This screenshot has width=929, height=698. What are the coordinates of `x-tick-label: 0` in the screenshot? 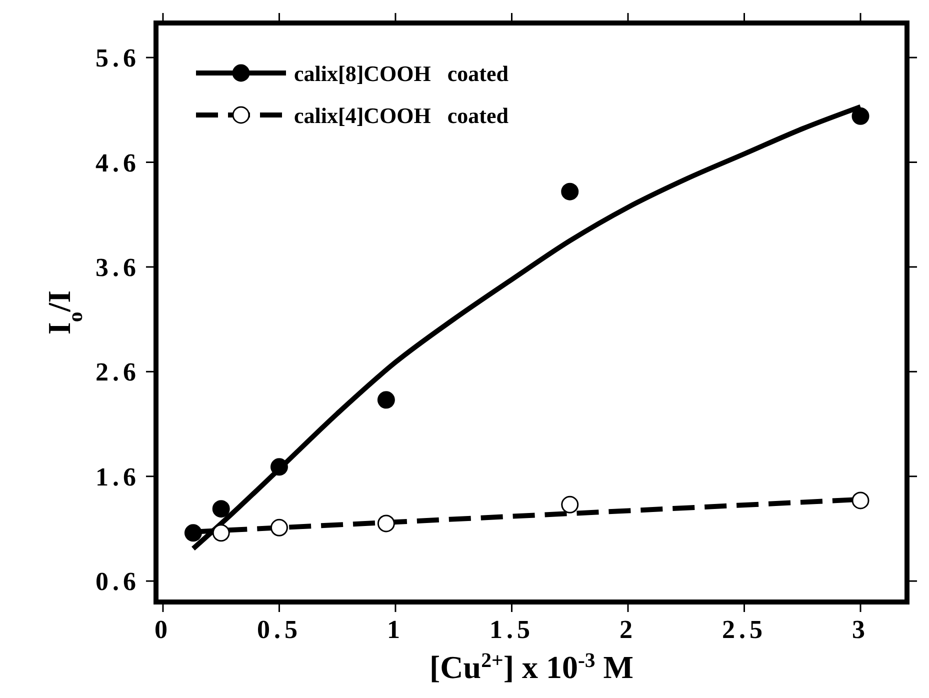 It's located at (163, 629).